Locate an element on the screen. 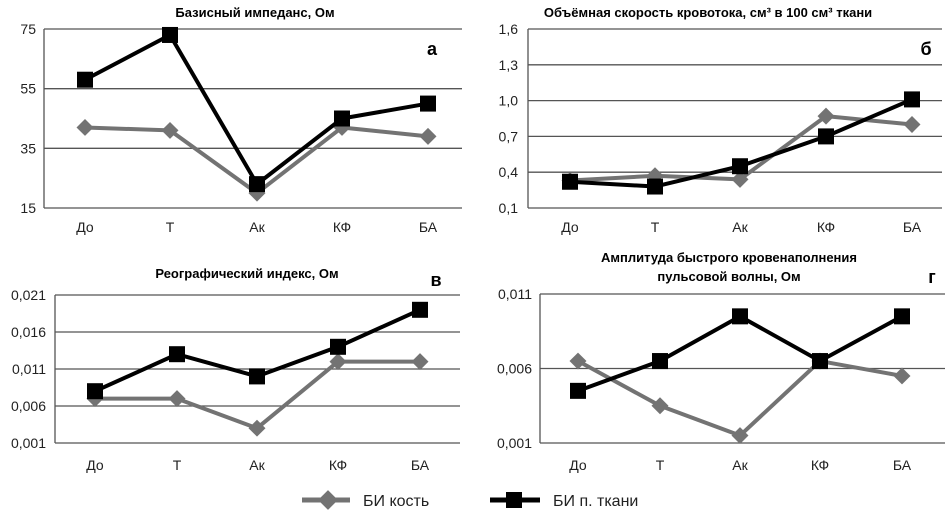 Image resolution: width=945 pixels, height=518 pixels. y-tick-label: 35 is located at coordinates (28, 148).